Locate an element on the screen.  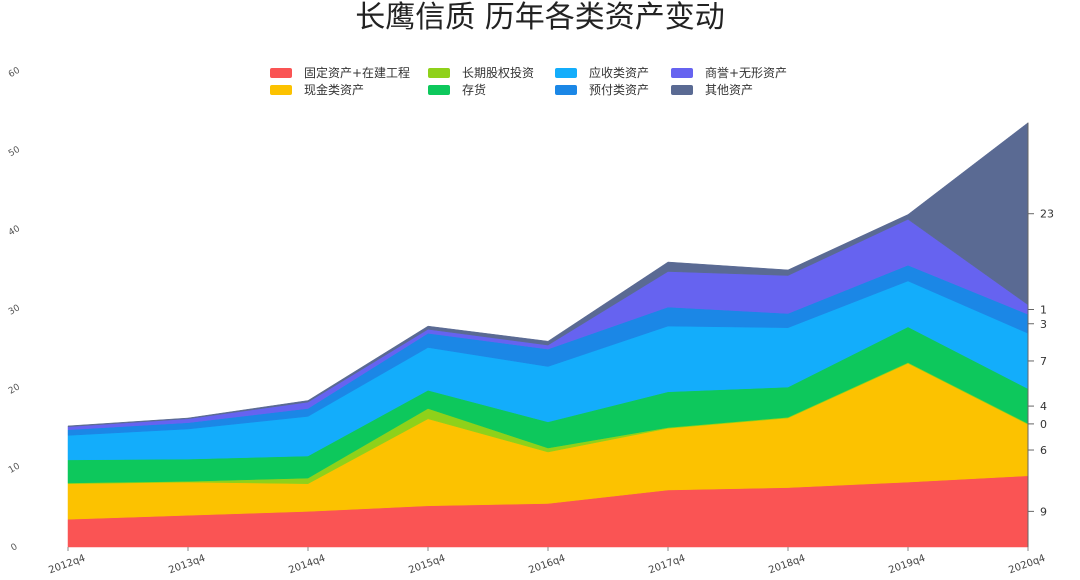
legend-entry: 应收类资产 is located at coordinates (619, 72).